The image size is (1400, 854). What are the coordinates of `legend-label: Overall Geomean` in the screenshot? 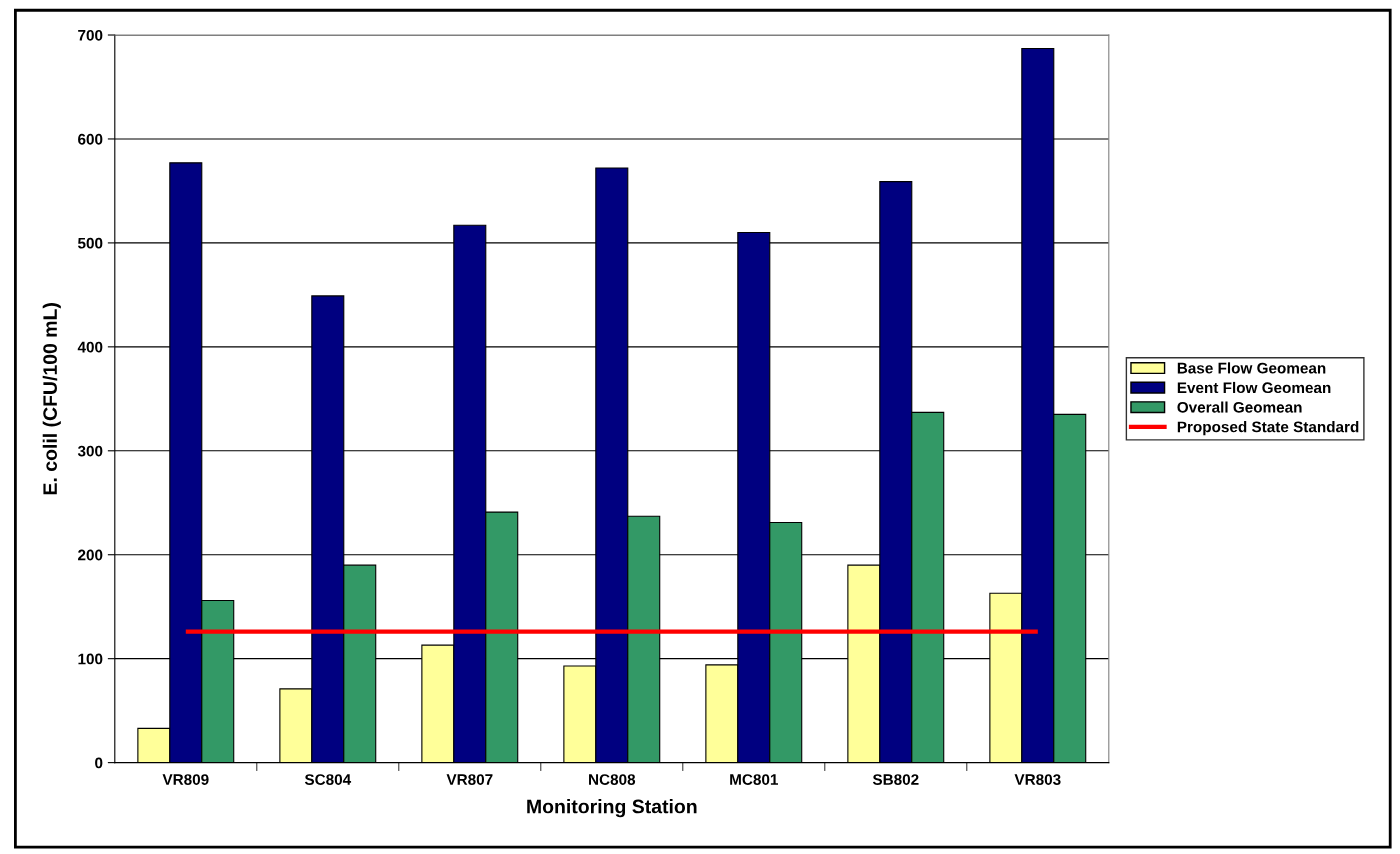 It's located at (1239, 407).